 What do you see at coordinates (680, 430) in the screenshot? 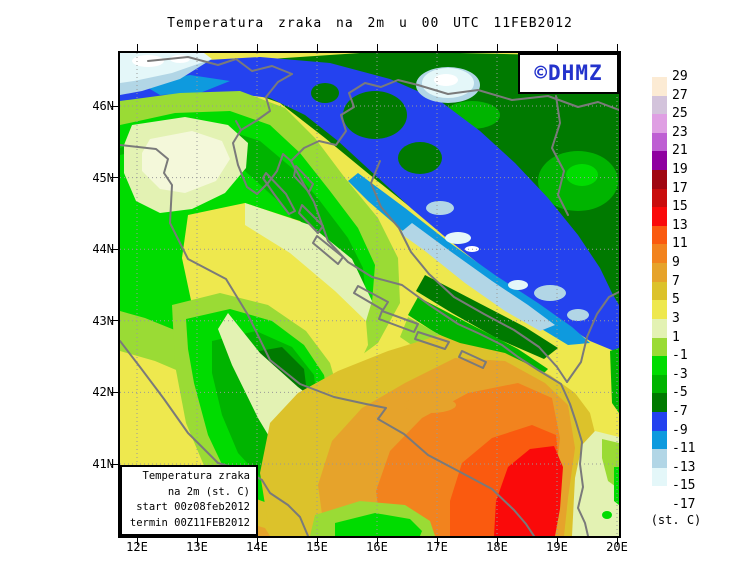
I see `colorbar-tick-label: -9` at bounding box center [680, 430].